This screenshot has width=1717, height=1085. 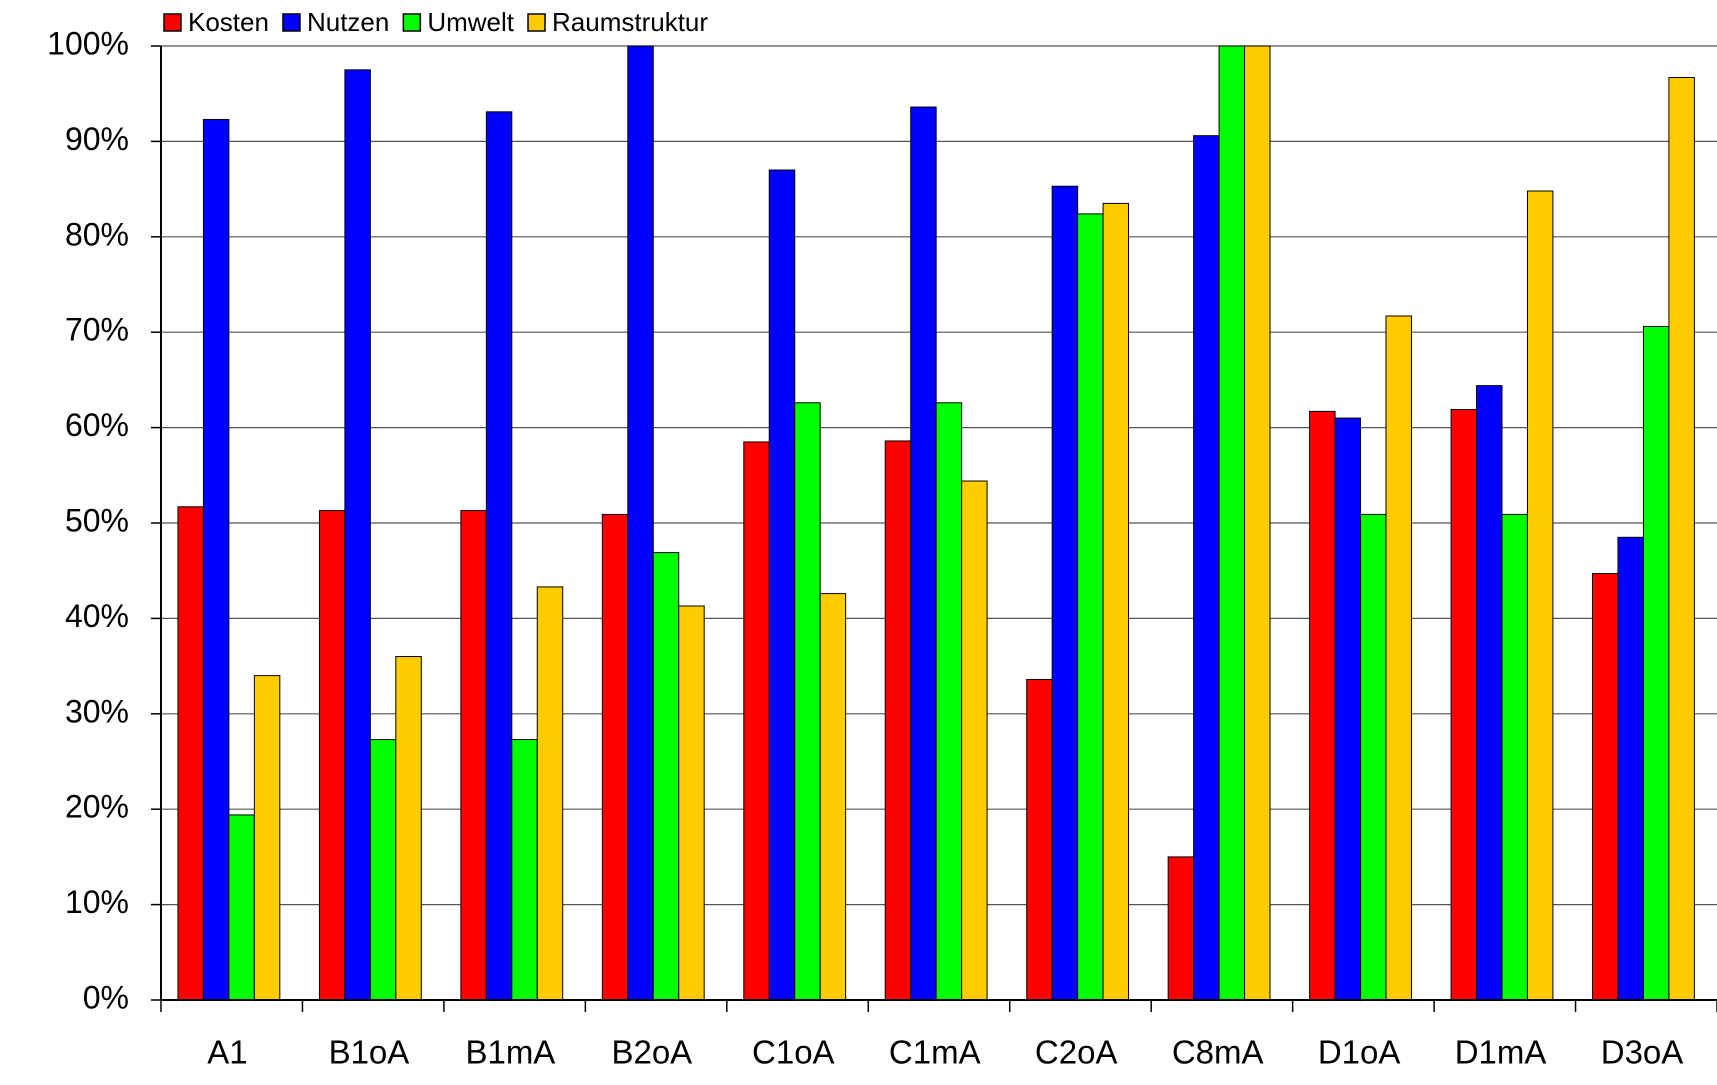 I want to click on x-tick-label: D1mA, so click(x=1501, y=1052).